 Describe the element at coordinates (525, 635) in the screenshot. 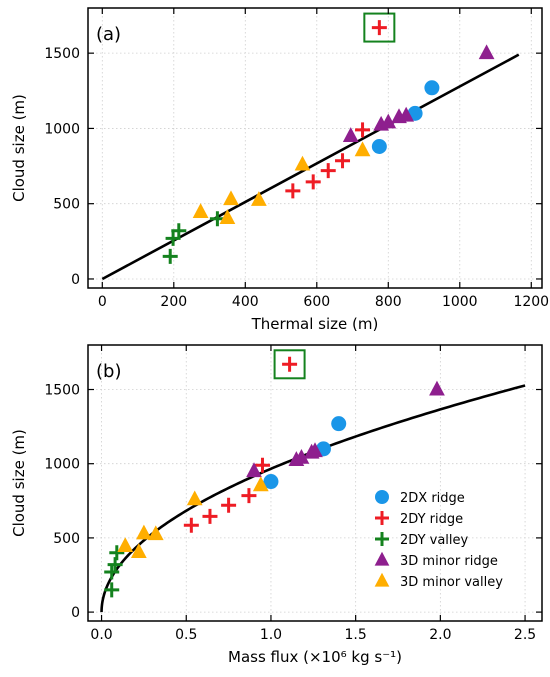

I see `x-tick-label: 2.5` at that location.